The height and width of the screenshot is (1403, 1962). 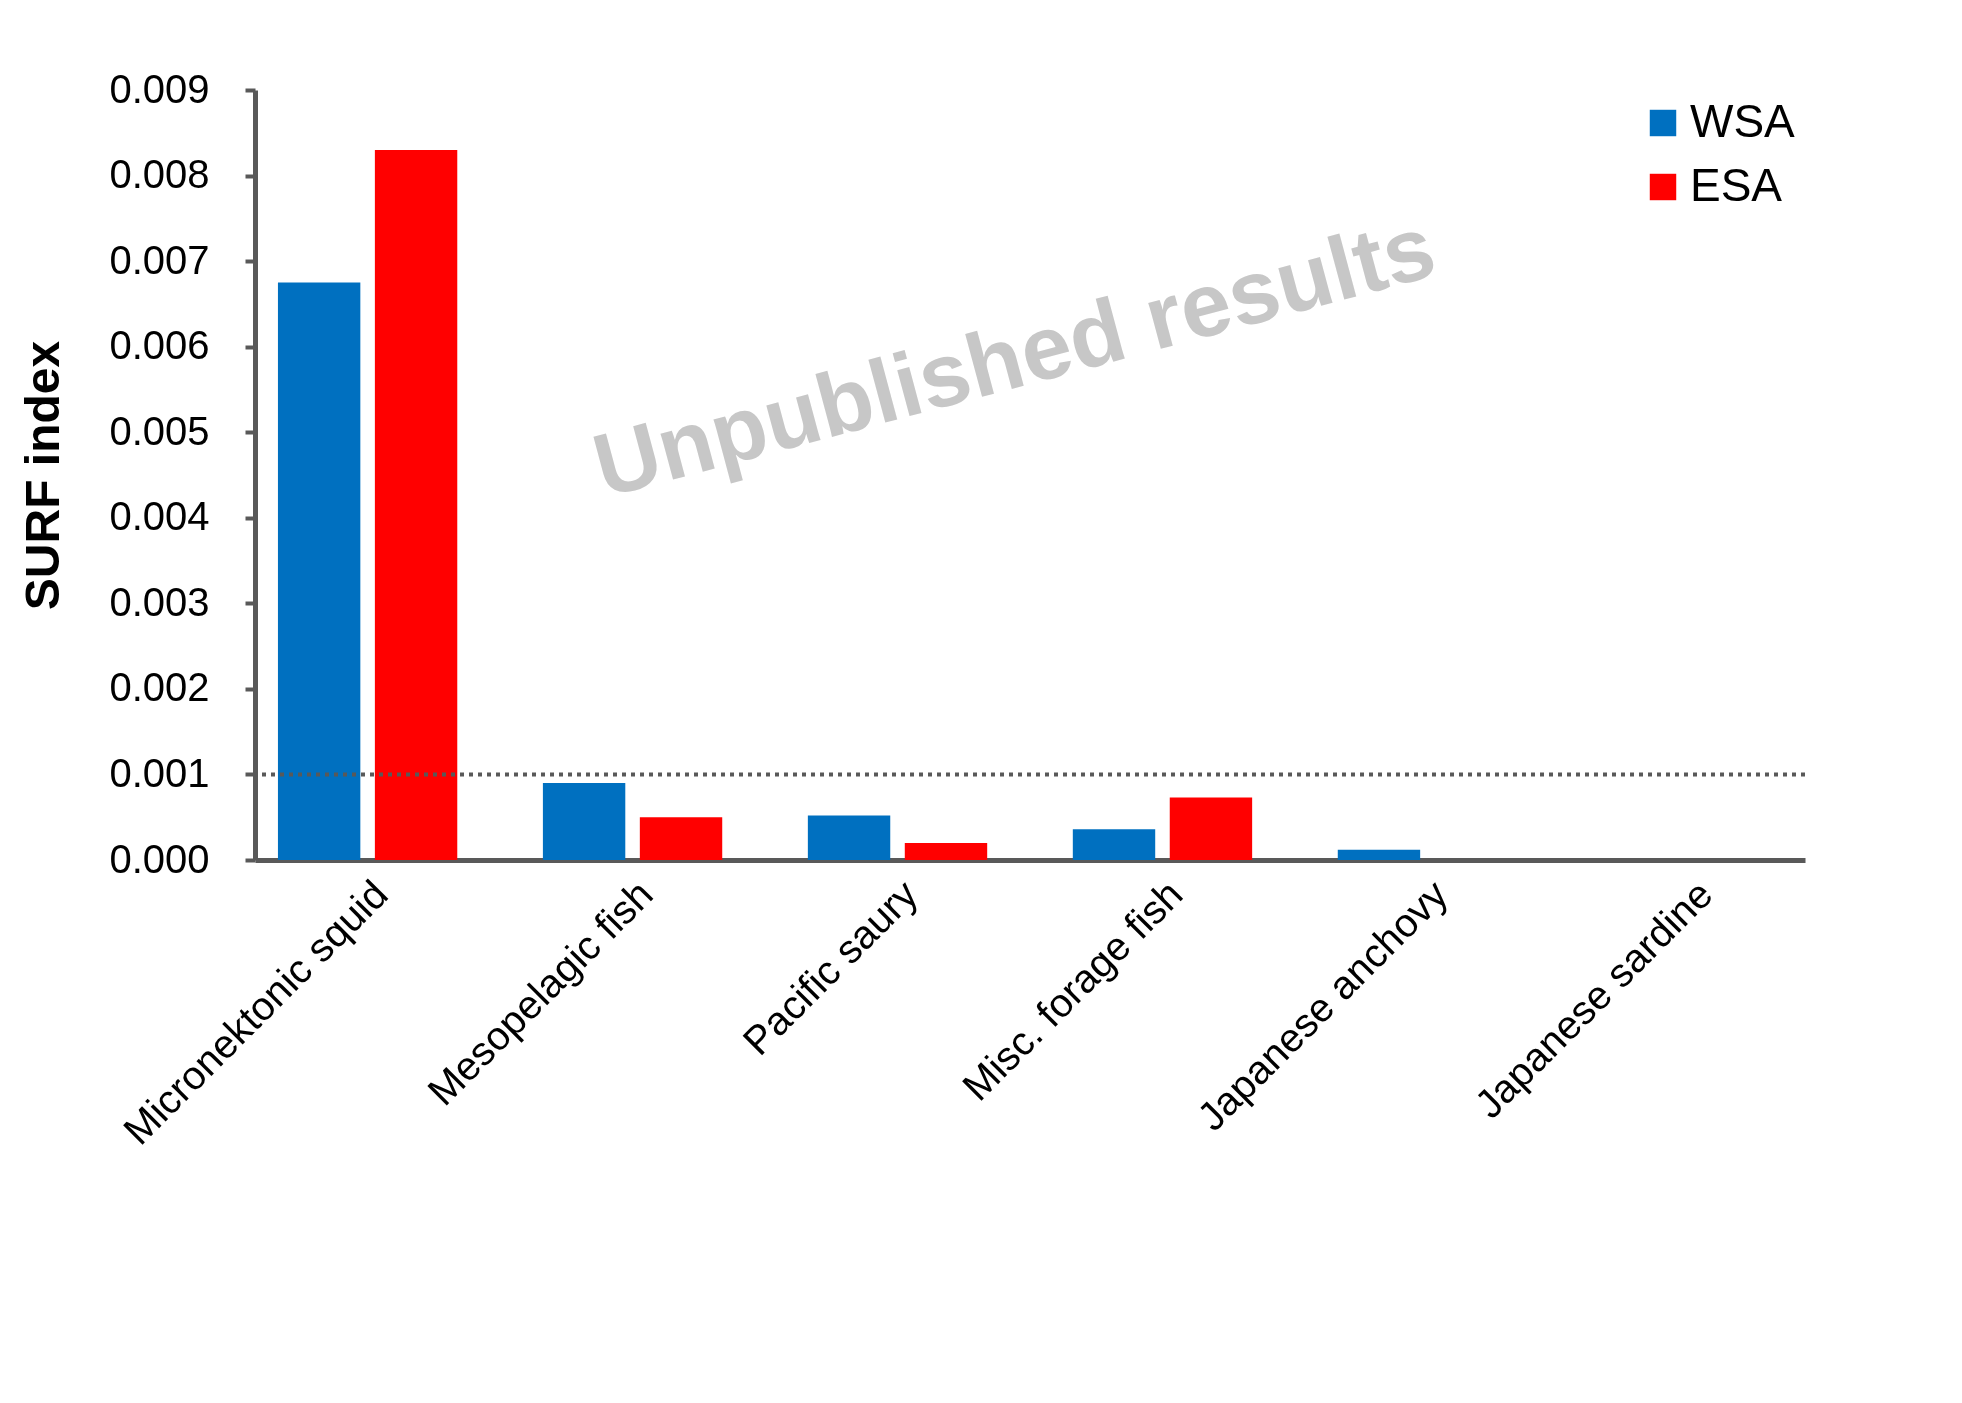 What do you see at coordinates (159, 88) in the screenshot?
I see `y-tick-label: 0.009` at bounding box center [159, 88].